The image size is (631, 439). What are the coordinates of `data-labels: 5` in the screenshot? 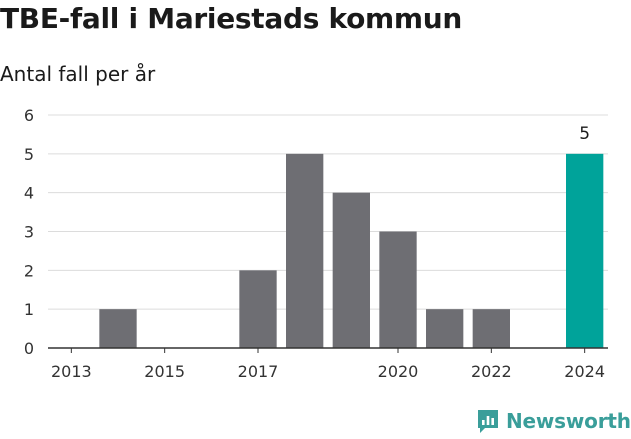 It's located at (584, 134).